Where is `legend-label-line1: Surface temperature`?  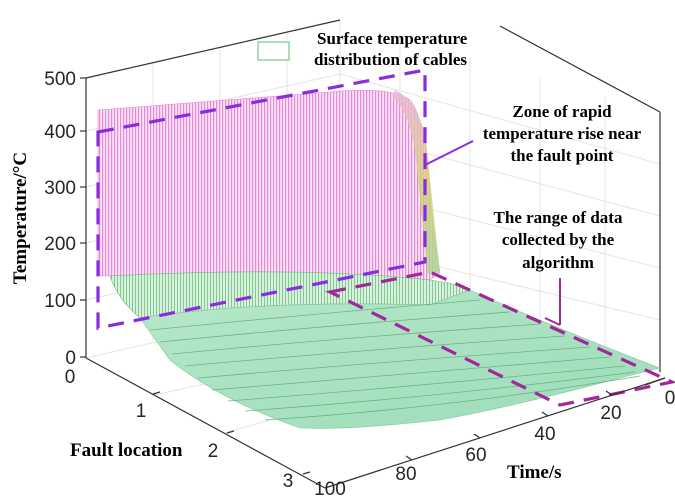 legend-label-line1: Surface temperature is located at coordinates (392, 38).